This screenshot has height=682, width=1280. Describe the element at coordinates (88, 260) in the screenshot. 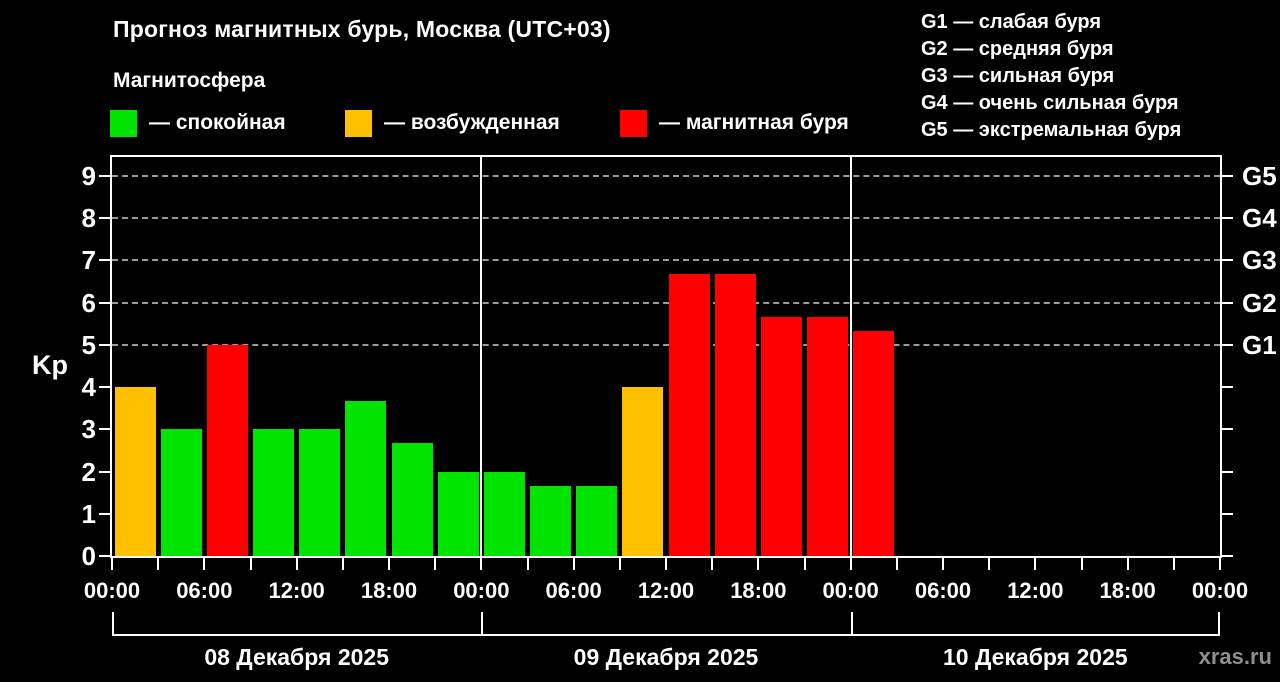

I see `y-axis-label: 7` at that location.